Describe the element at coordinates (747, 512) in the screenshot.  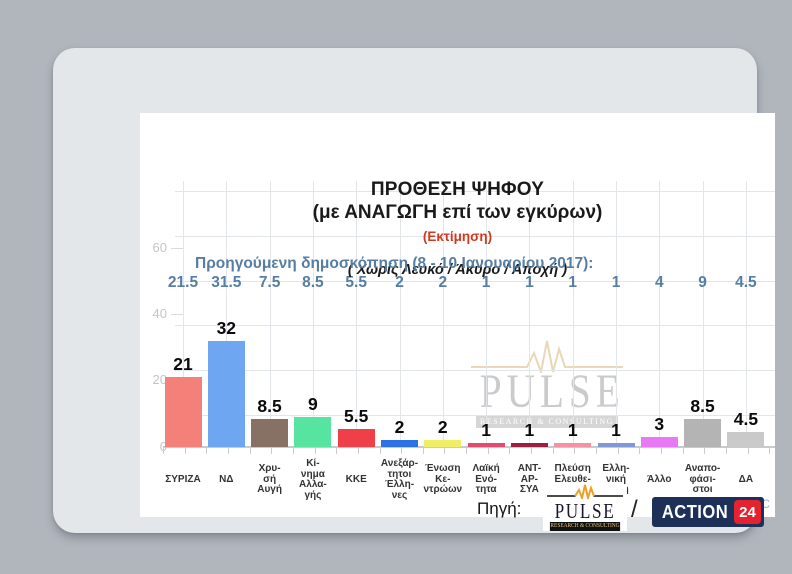
I see `action24-number-badge: 24` at that location.